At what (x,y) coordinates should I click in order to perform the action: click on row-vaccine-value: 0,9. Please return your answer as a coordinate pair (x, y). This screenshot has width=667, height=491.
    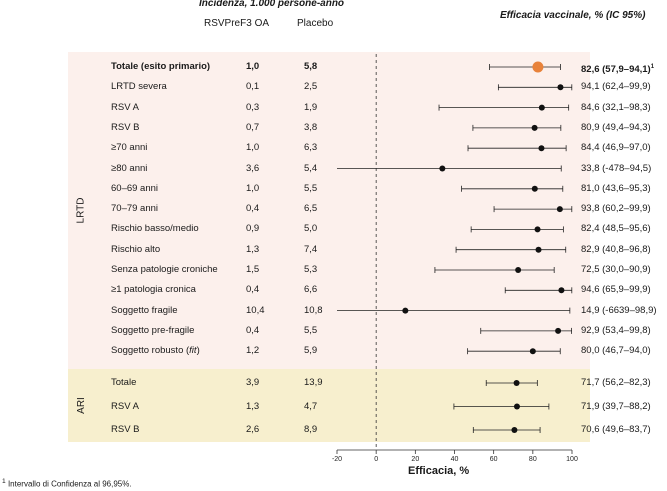
    Looking at the image, I should click on (253, 229).